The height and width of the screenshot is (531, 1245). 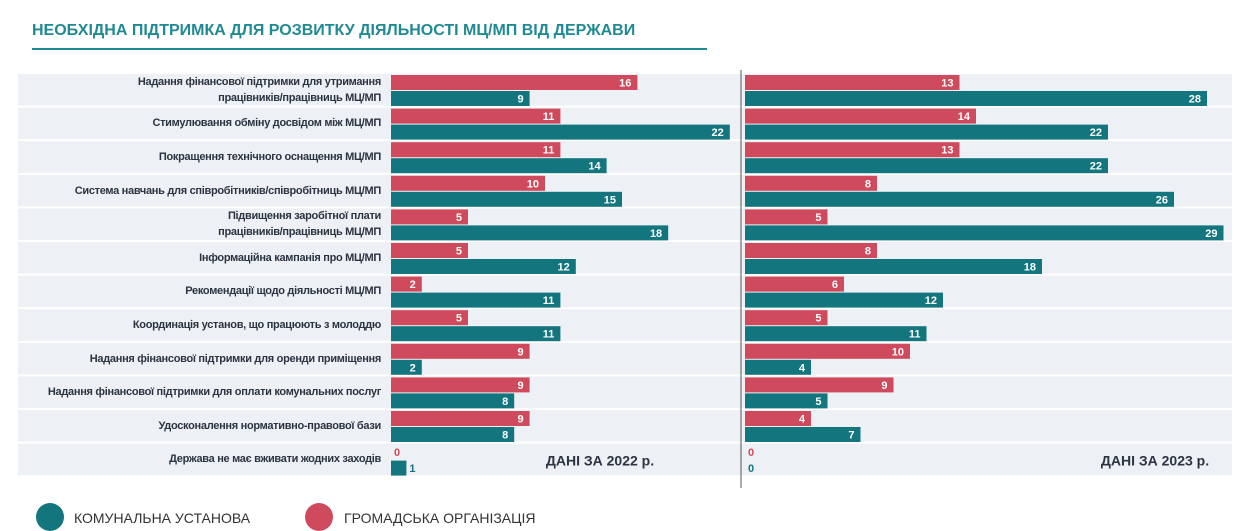 What do you see at coordinates (851, 436) in the screenshot?
I see `value-label: 7` at bounding box center [851, 436].